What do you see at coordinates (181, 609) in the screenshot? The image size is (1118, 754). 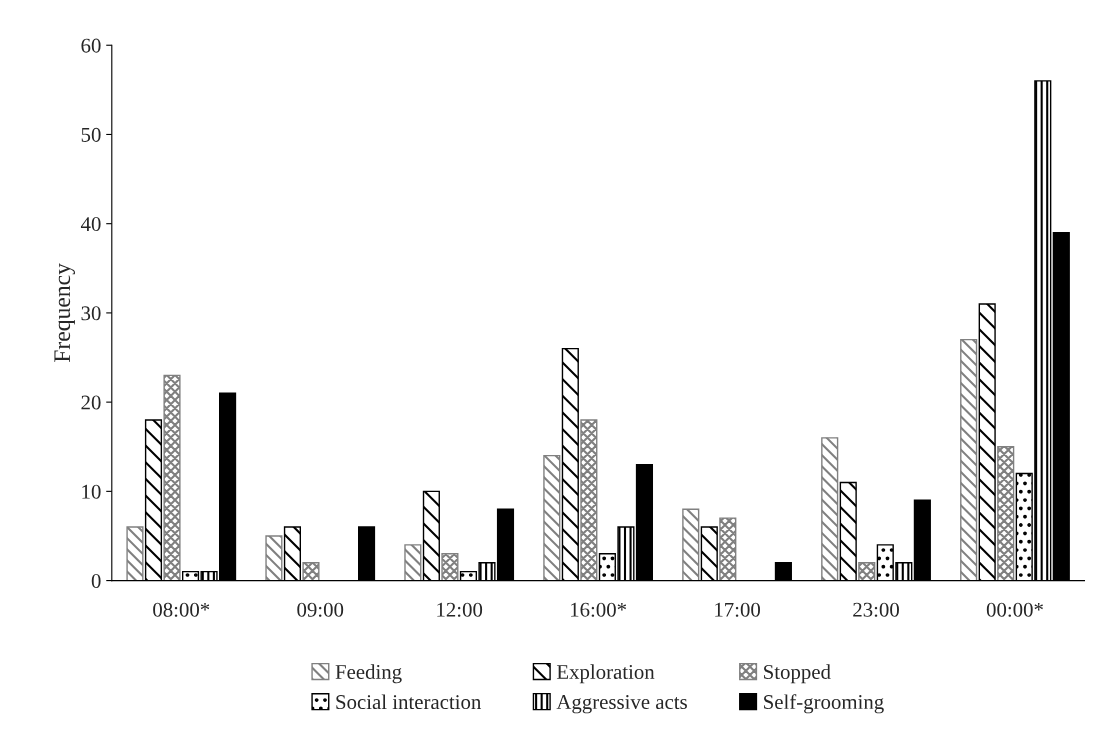 I see `x-tick-label: 08:00*` at bounding box center [181, 609].